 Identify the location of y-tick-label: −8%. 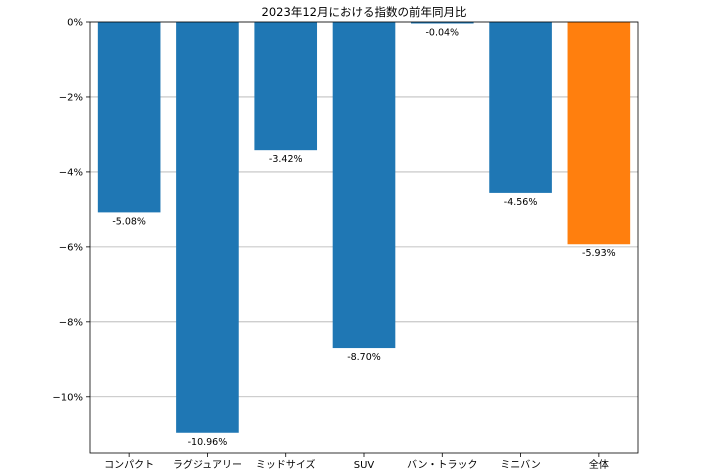
(71, 322).